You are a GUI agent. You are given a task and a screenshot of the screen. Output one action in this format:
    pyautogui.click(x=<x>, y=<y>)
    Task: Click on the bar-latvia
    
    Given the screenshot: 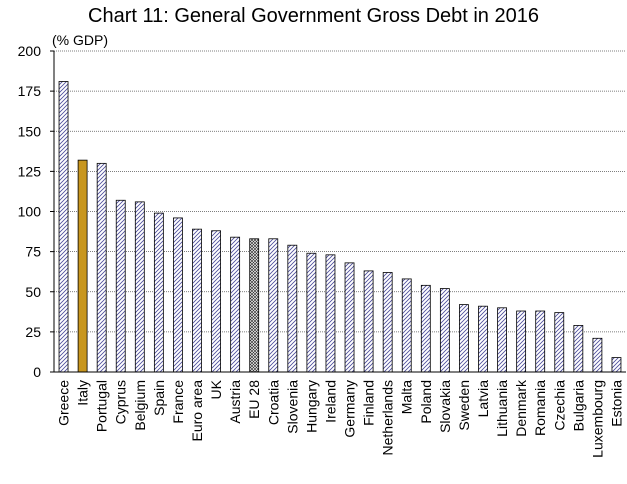 What is the action you would take?
    pyautogui.click(x=483, y=339)
    